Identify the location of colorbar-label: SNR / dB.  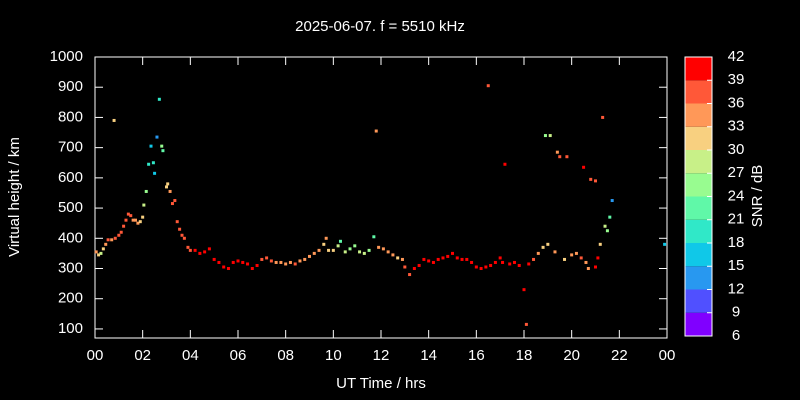
(757, 196).